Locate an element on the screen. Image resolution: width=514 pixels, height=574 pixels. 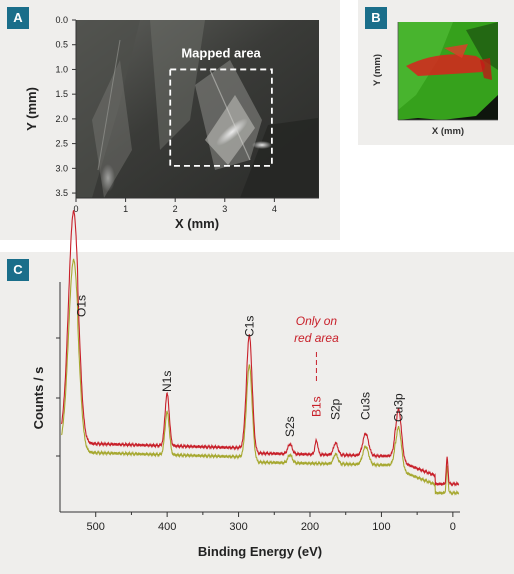
panel-a-y-tick-label: 3.0 is located at coordinates (61, 168).